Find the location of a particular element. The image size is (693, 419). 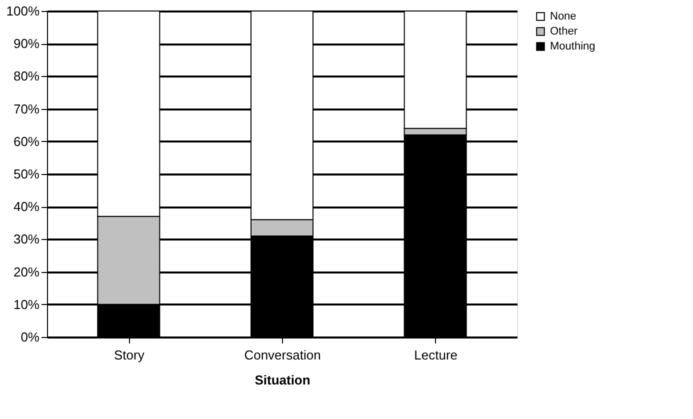

y-tick-label: 0% is located at coordinates (30, 337).